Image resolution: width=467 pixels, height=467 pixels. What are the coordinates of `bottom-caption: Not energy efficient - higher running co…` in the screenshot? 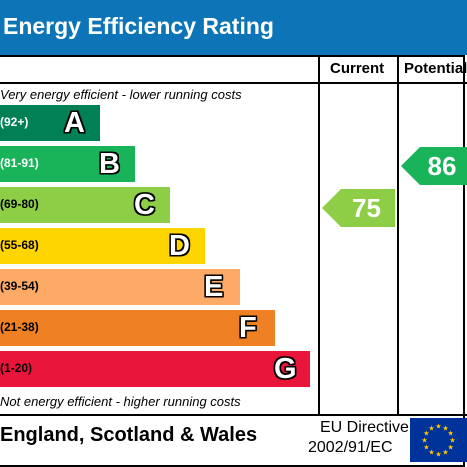 It's located at (120, 401).